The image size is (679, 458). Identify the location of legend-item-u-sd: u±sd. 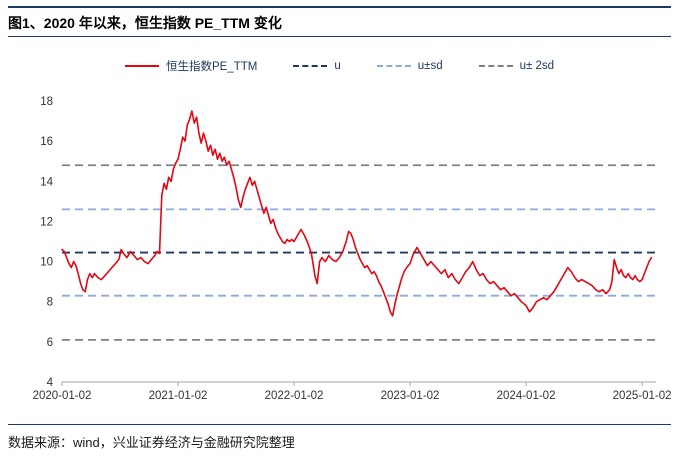
(409, 66).